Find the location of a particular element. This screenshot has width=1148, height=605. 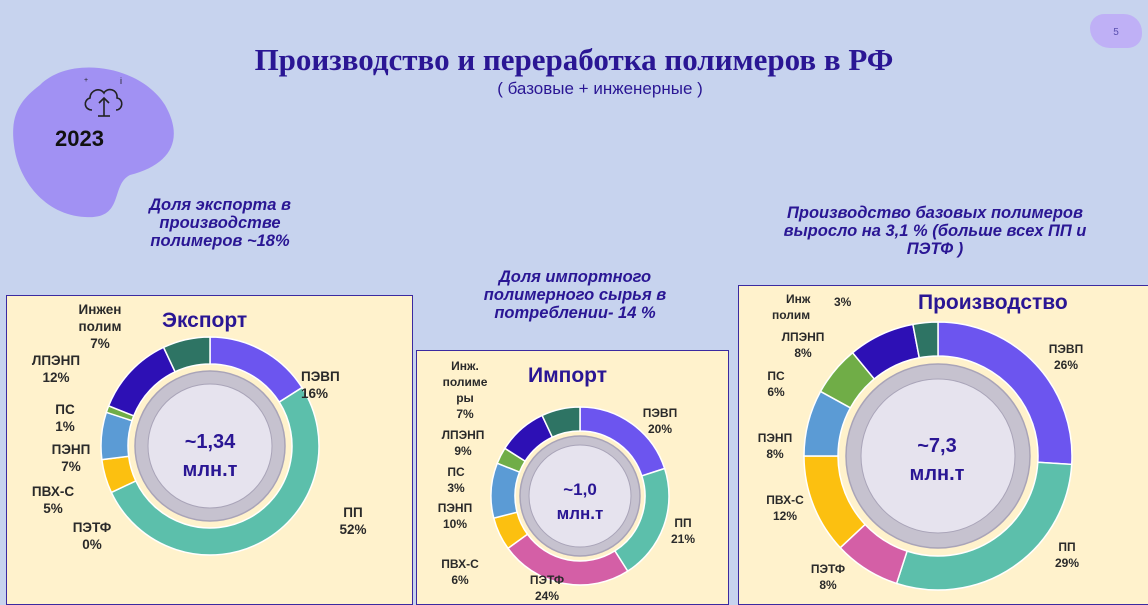

note-line: ПЭТФ ) is located at coordinates (935, 249).